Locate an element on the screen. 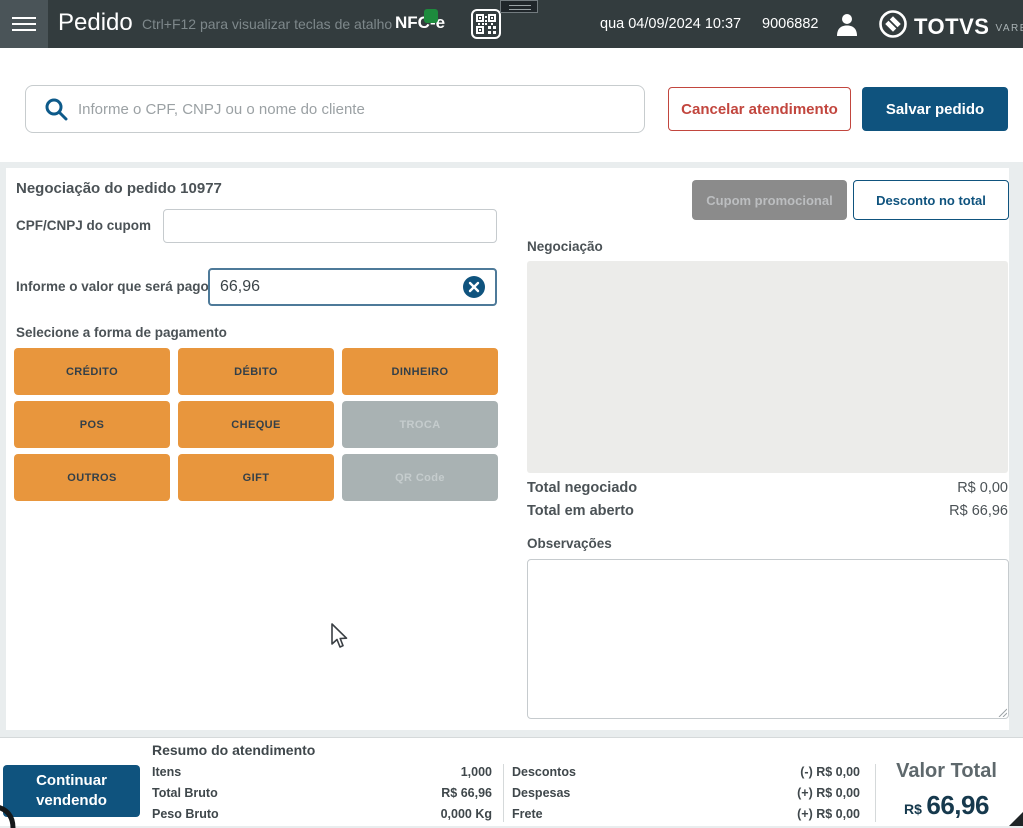 This screenshot has height=828, width=1023. total-discount-button: Desconto no total is located at coordinates (931, 200).